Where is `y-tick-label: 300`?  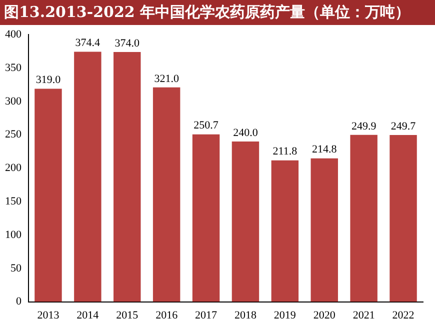
y-tick-label: 300 is located at coordinates (13, 101).